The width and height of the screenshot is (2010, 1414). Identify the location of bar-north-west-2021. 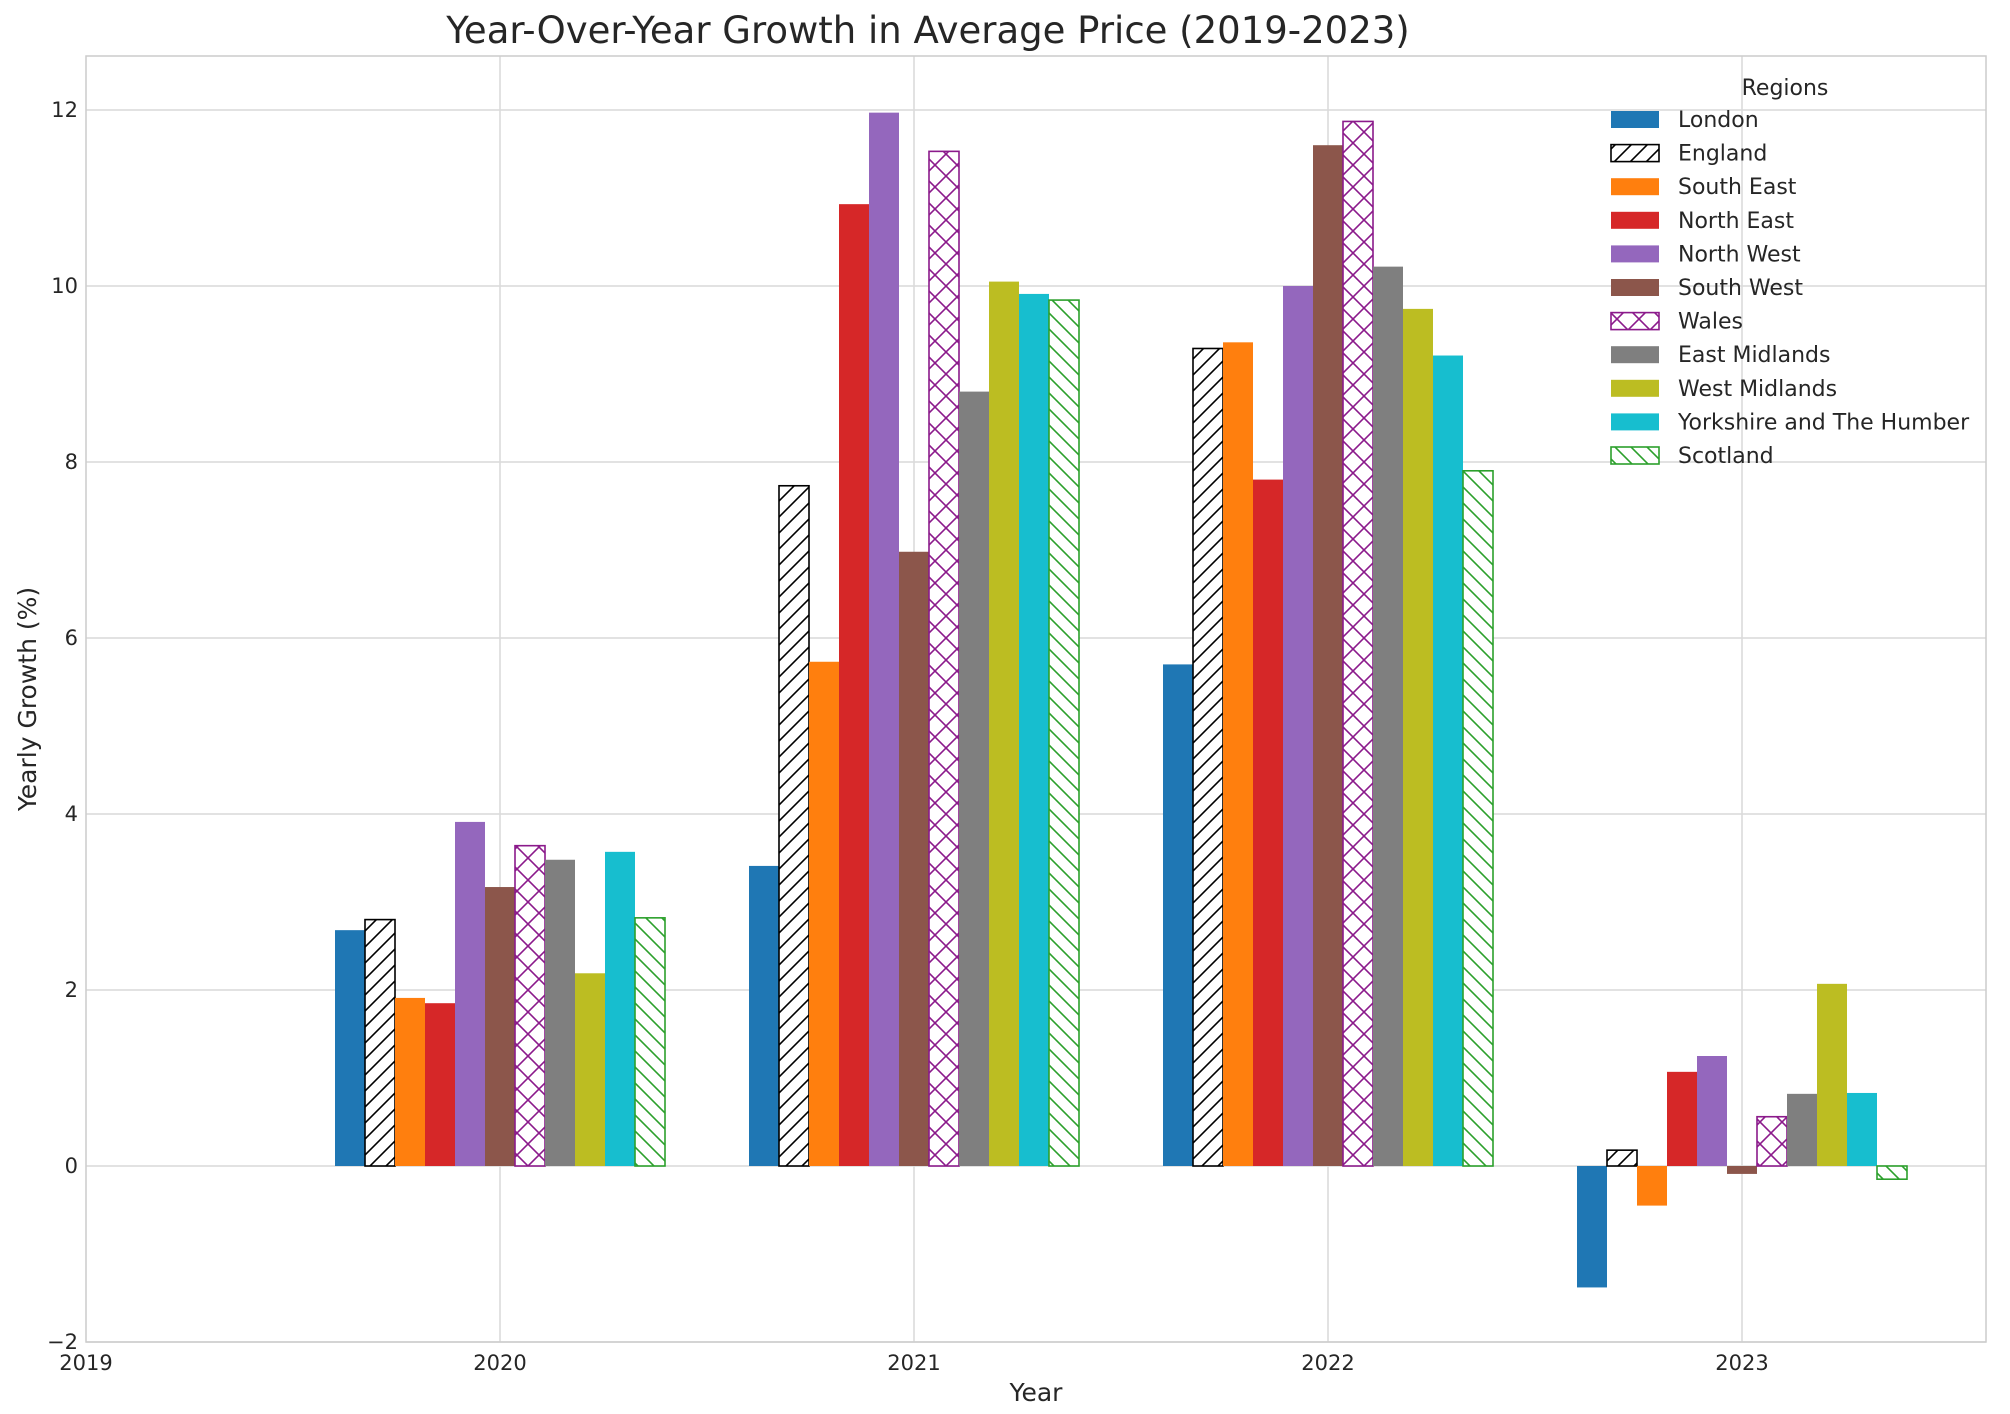
(884, 639).